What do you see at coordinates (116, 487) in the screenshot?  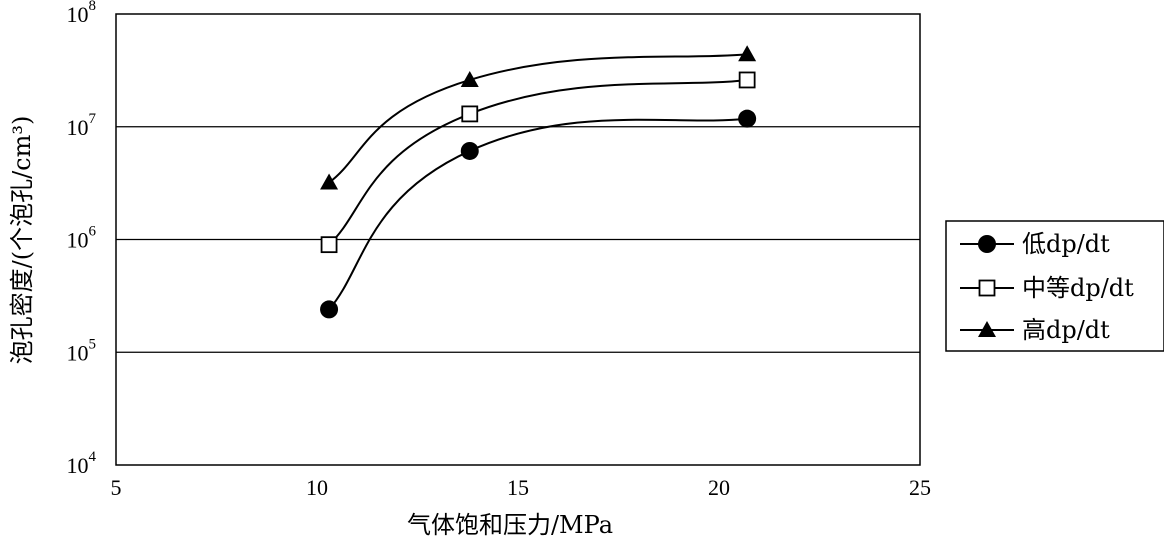 I see `x-tick-label: 5` at bounding box center [116, 487].